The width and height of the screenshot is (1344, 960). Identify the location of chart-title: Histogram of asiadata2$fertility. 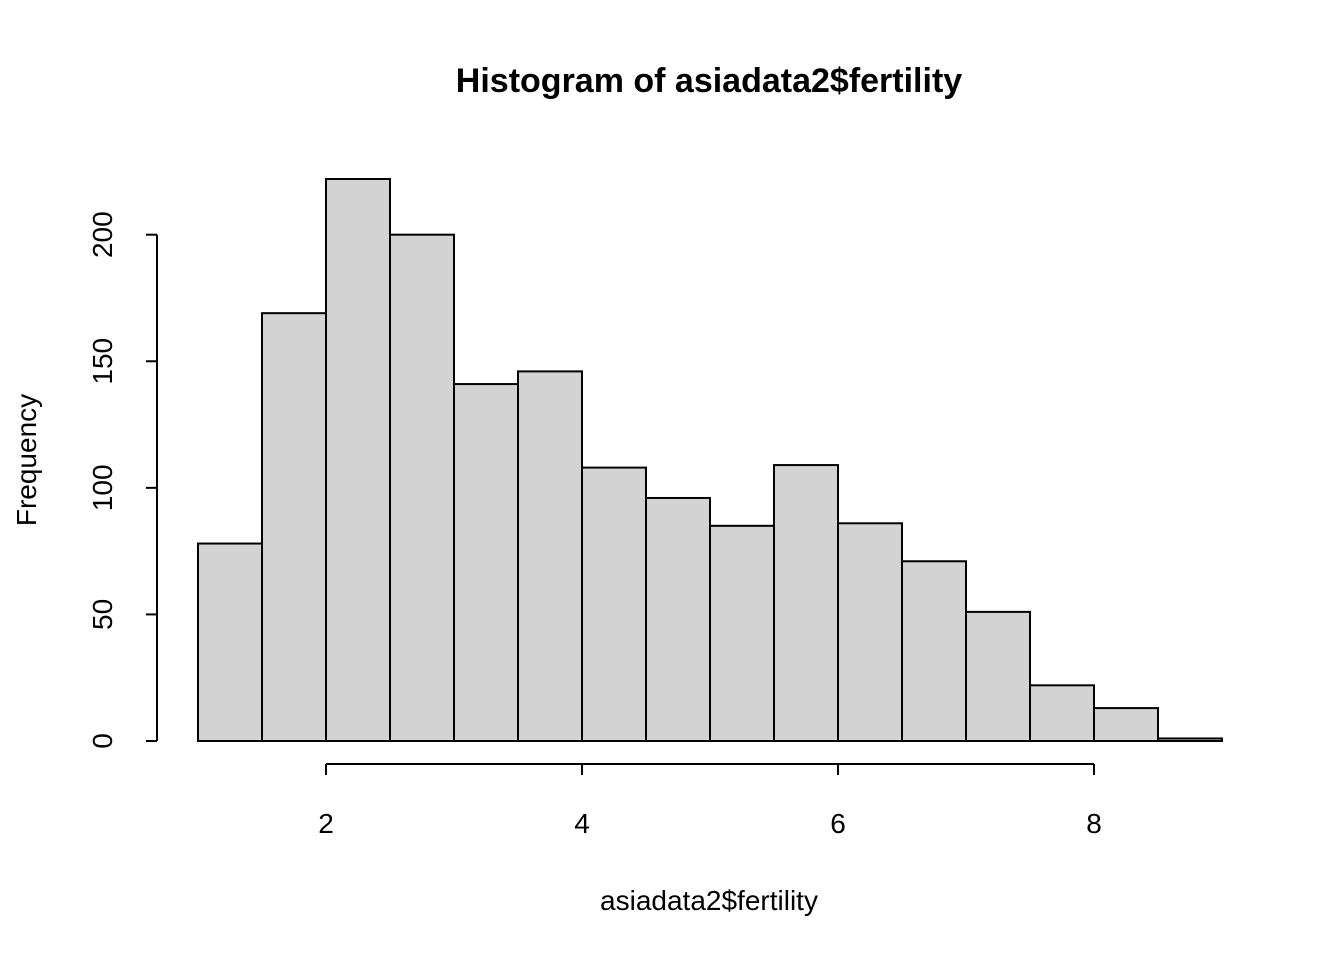
(709, 81).